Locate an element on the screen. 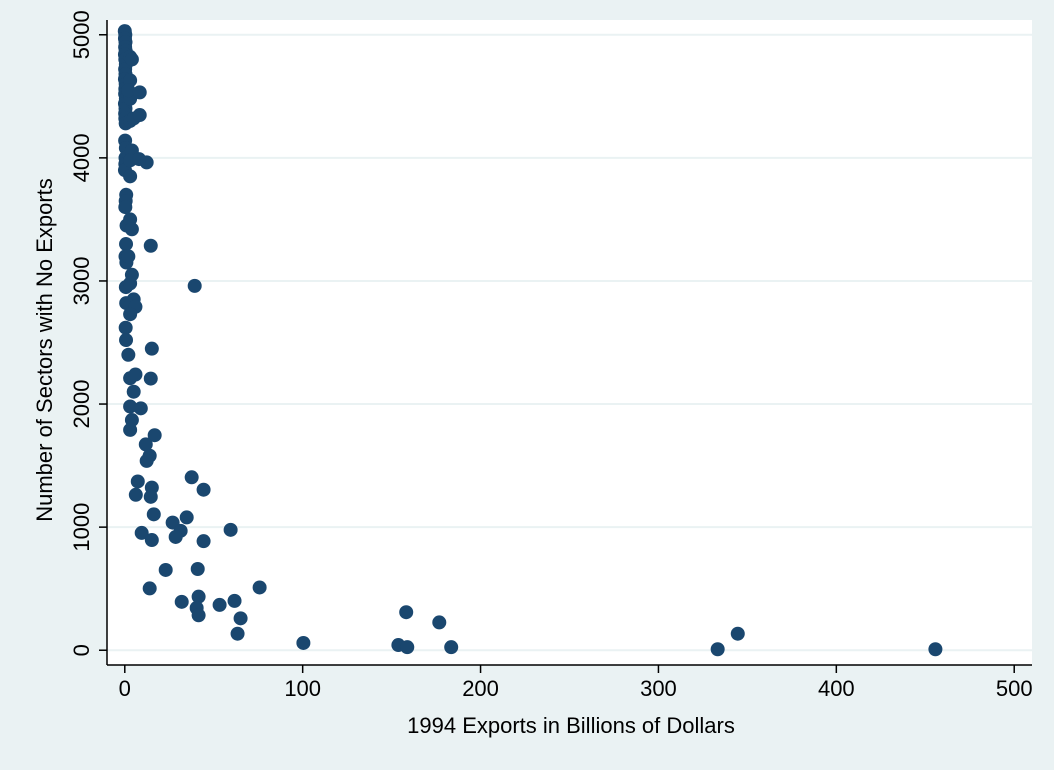  x-axis-title: 1994 Exports in Billions of Dollars is located at coordinates (571, 725).